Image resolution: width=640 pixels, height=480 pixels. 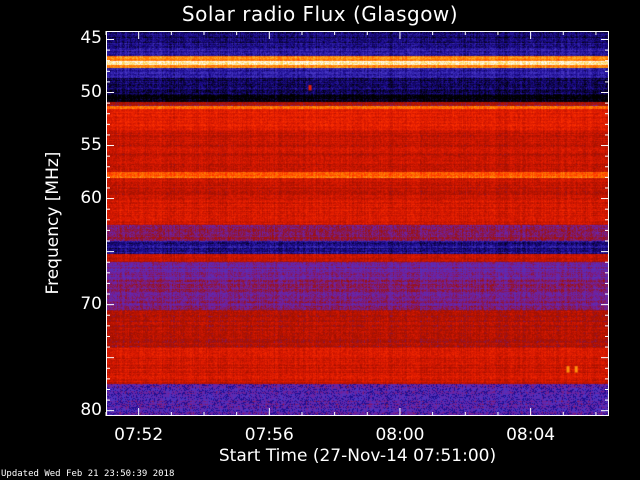 I want to click on updated-timestamp: Updated Wed Feb 21 23:50:39 2018, so click(x=88, y=474).